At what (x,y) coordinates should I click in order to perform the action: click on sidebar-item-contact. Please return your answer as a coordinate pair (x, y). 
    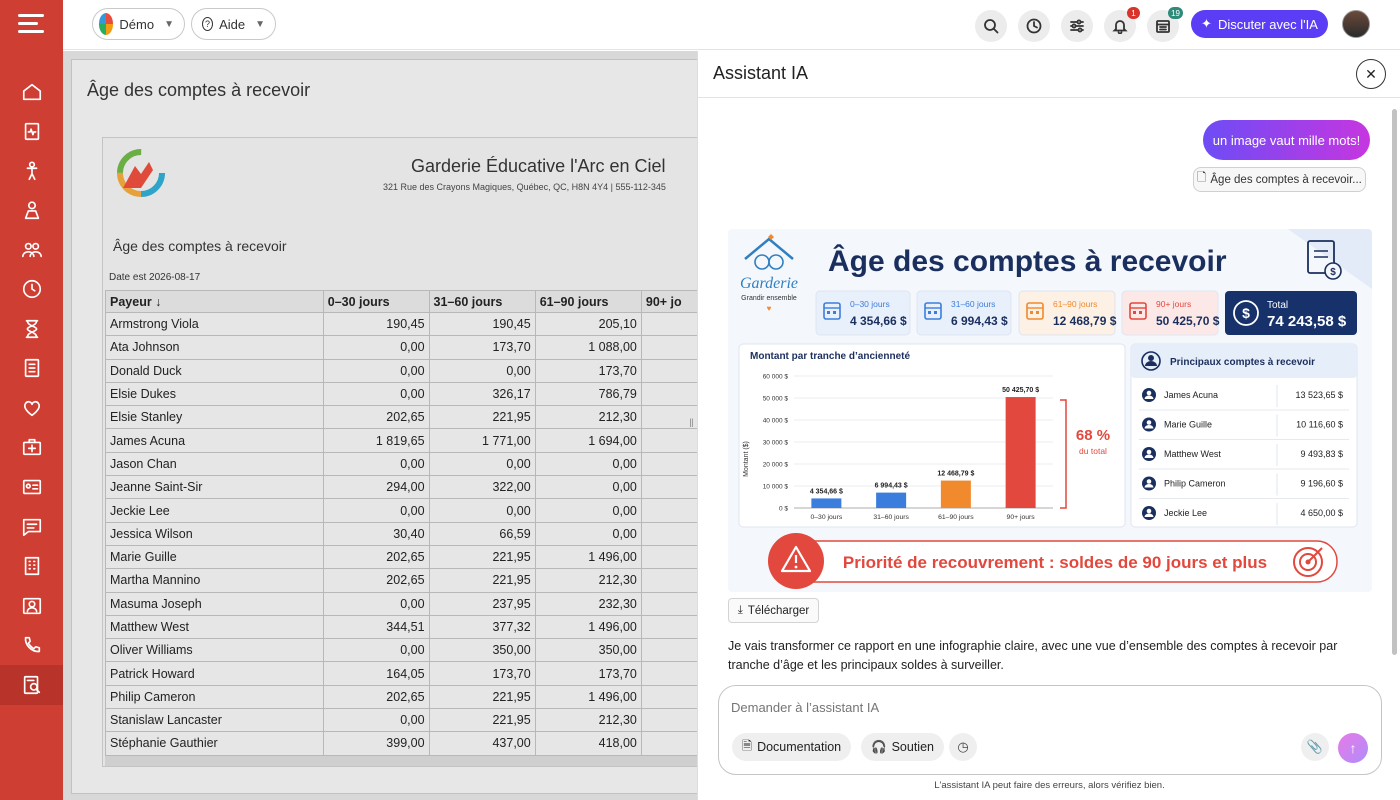
    Looking at the image, I should click on (31, 606).